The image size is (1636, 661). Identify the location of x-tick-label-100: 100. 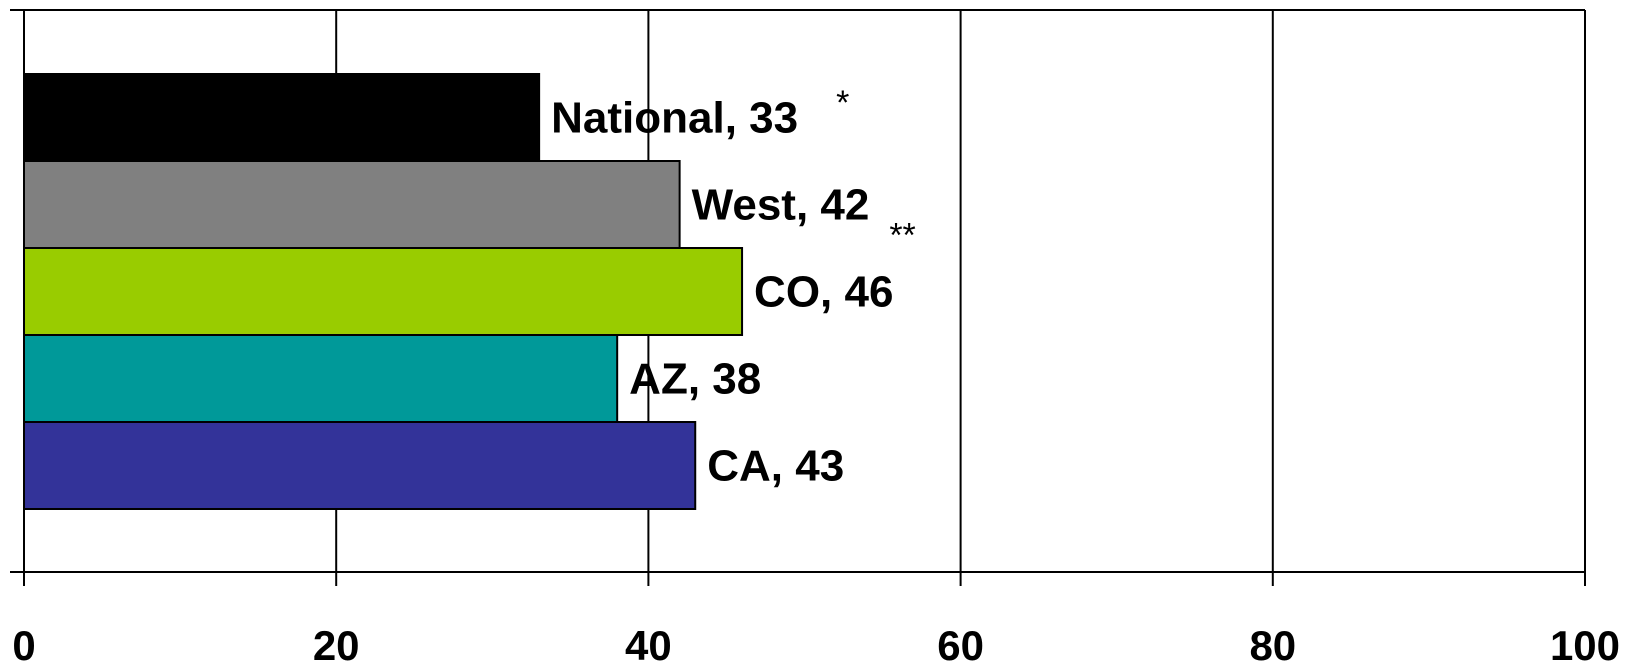
(1585, 641).